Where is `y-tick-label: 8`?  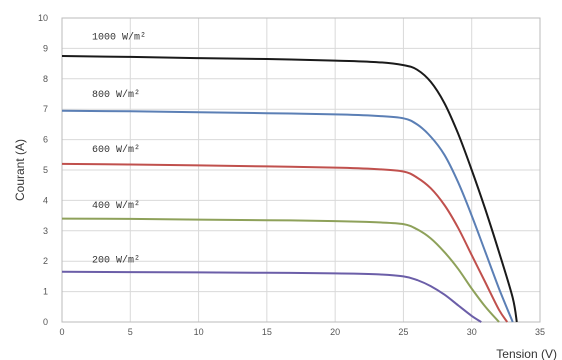
y-tick-label: 8 is located at coordinates (45, 79).